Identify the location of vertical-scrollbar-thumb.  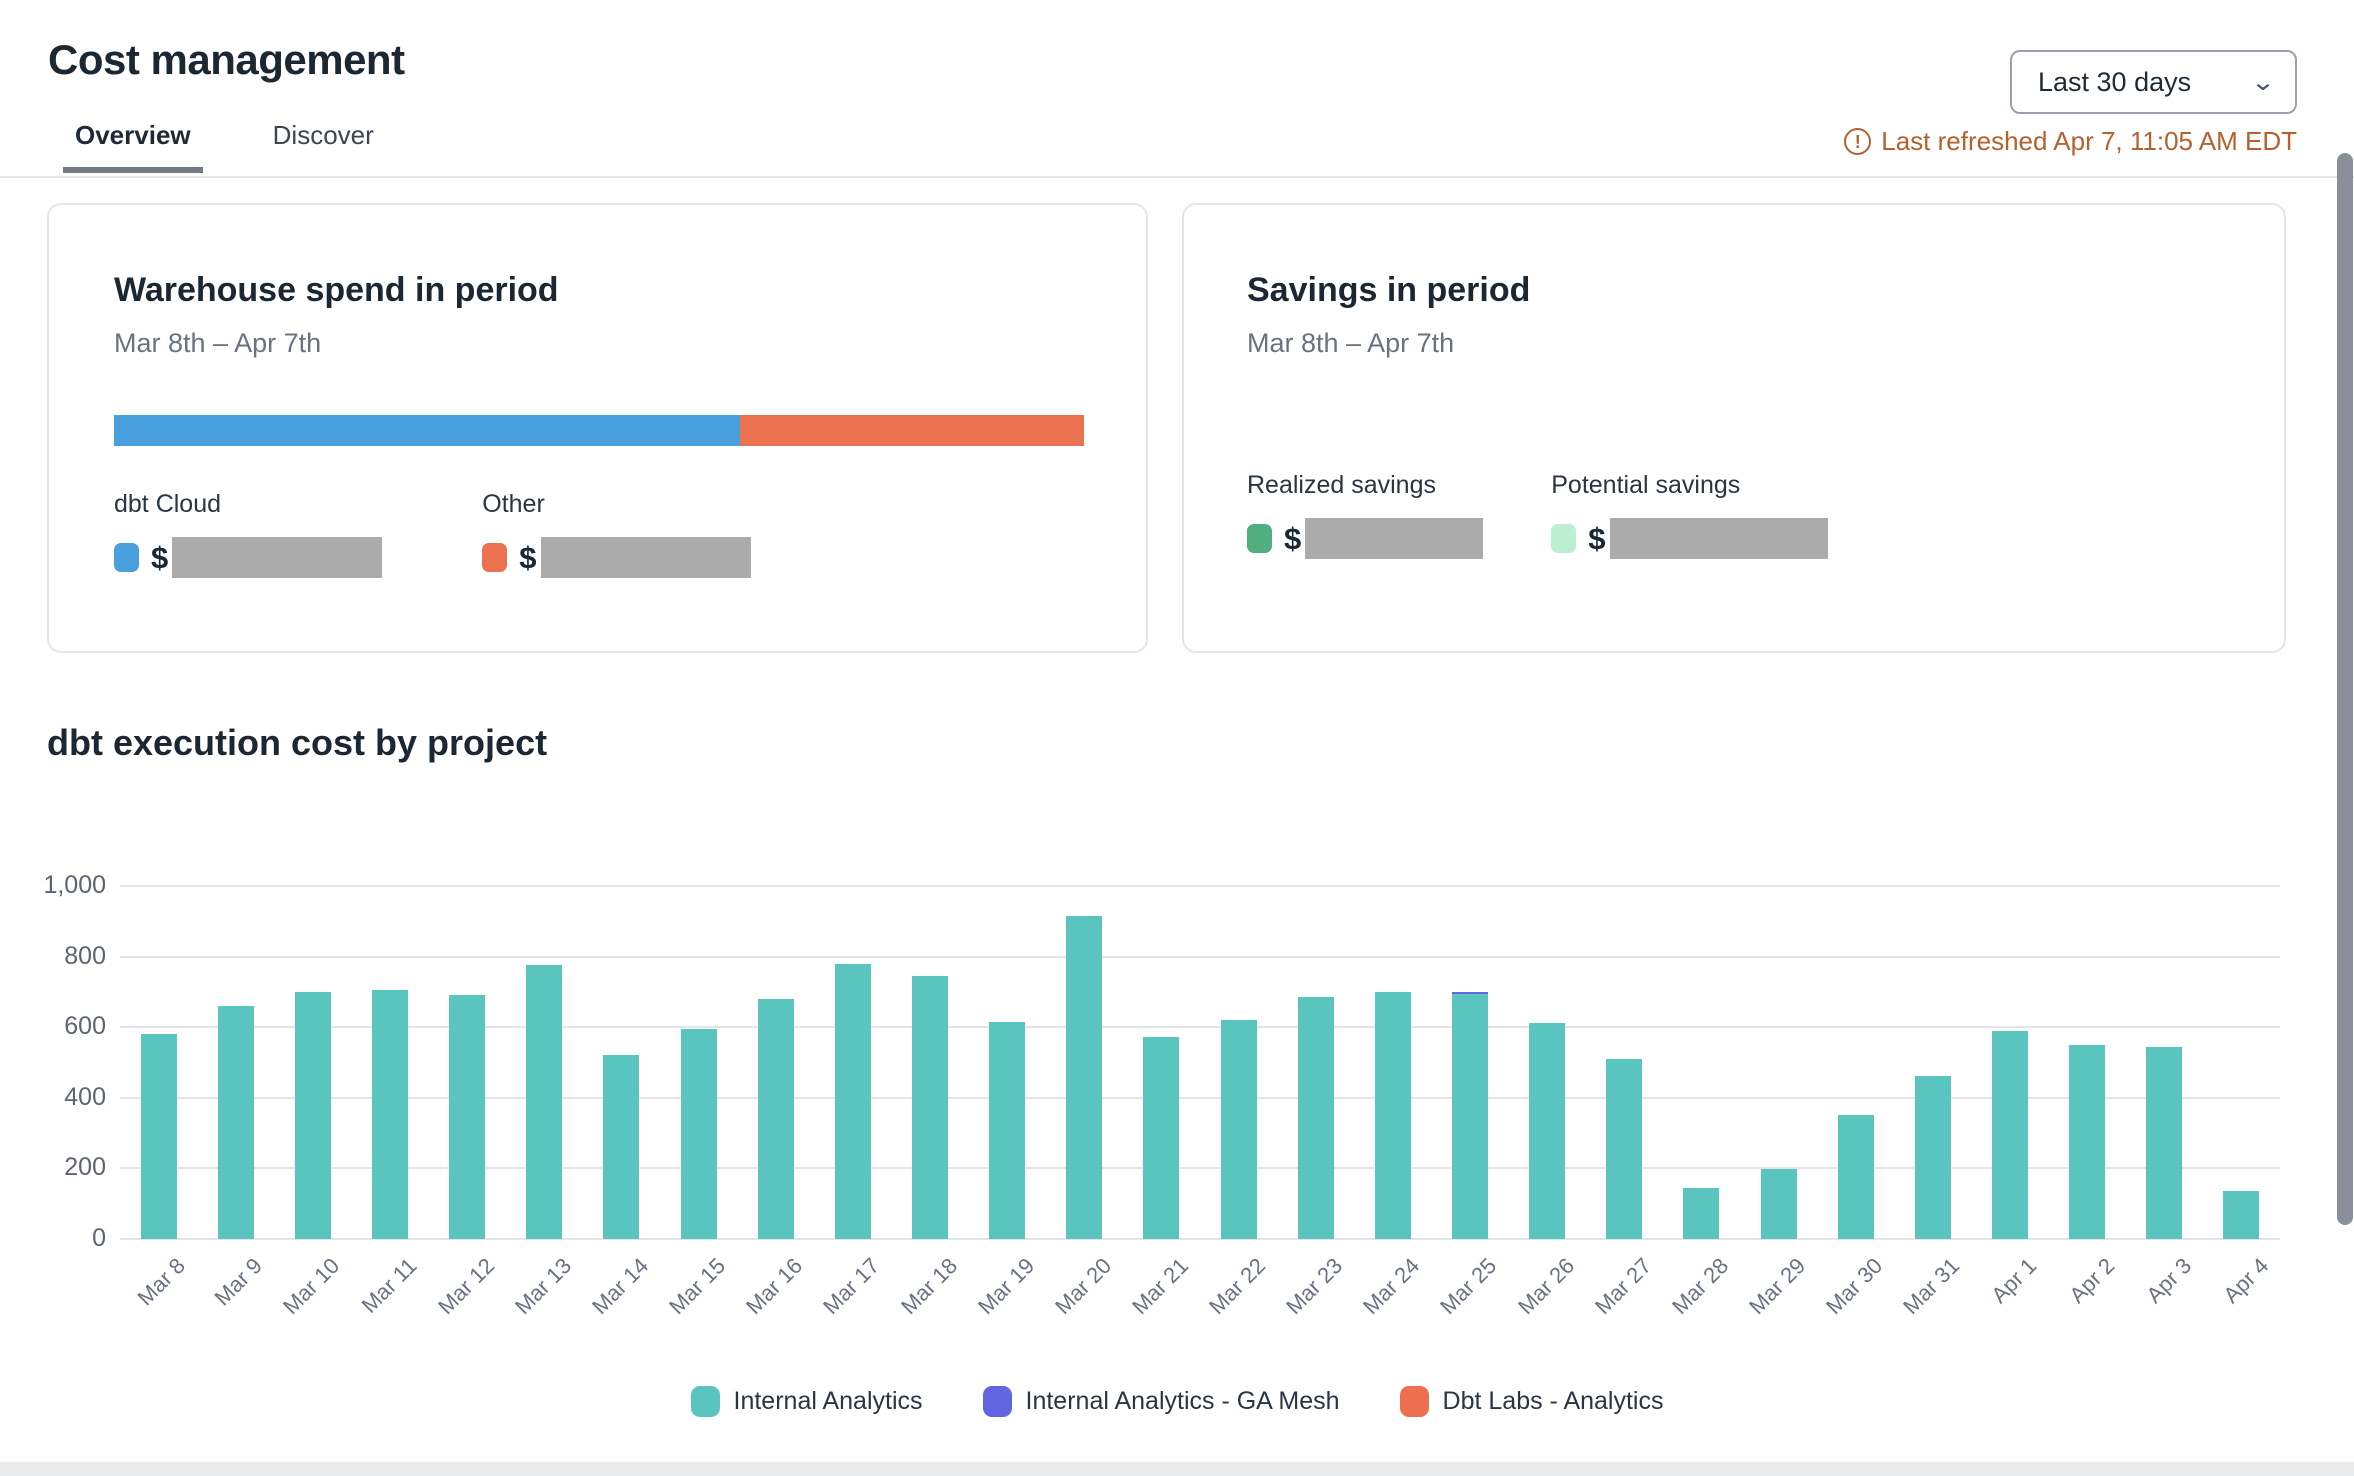
(2345, 689).